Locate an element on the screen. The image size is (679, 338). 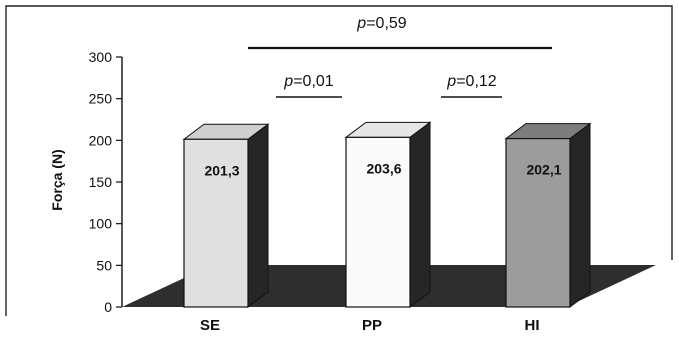
bar-se: 201,3 is located at coordinates (226, 215).